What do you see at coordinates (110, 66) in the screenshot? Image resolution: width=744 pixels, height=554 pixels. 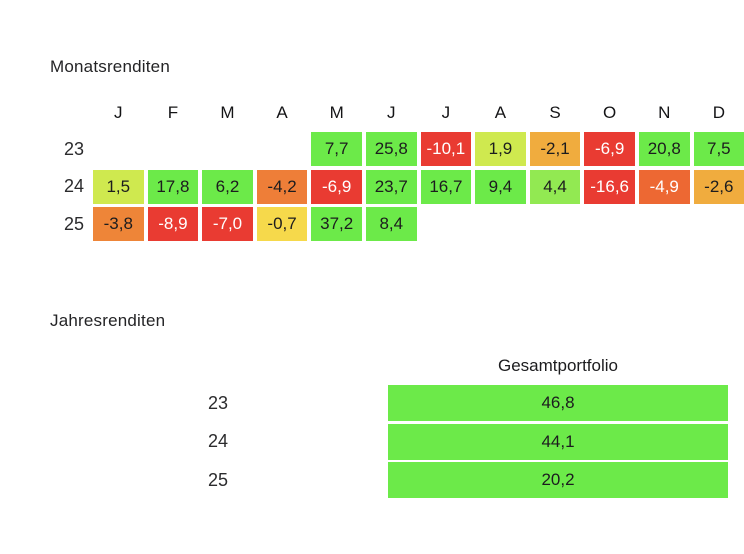 I see `monthly-returns-title: Monatsrenditen` at bounding box center [110, 66].